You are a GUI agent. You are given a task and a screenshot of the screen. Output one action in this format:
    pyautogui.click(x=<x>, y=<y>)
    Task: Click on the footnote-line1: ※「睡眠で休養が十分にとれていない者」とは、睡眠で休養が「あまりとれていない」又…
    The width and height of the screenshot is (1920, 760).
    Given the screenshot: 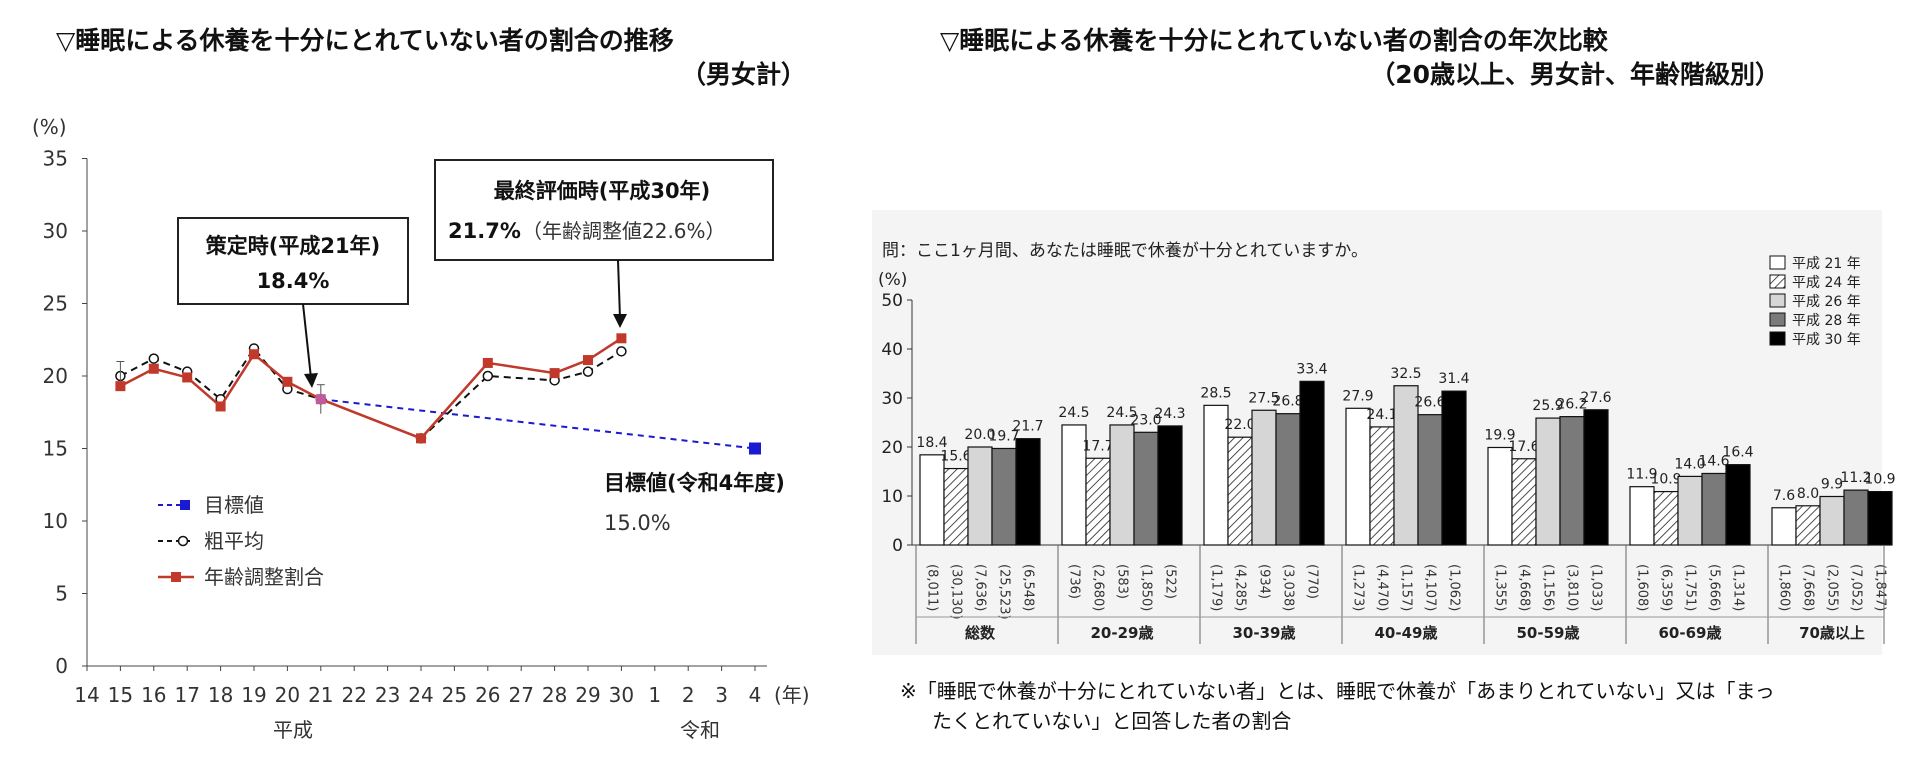 What is the action you would take?
    pyautogui.click(x=1337, y=691)
    